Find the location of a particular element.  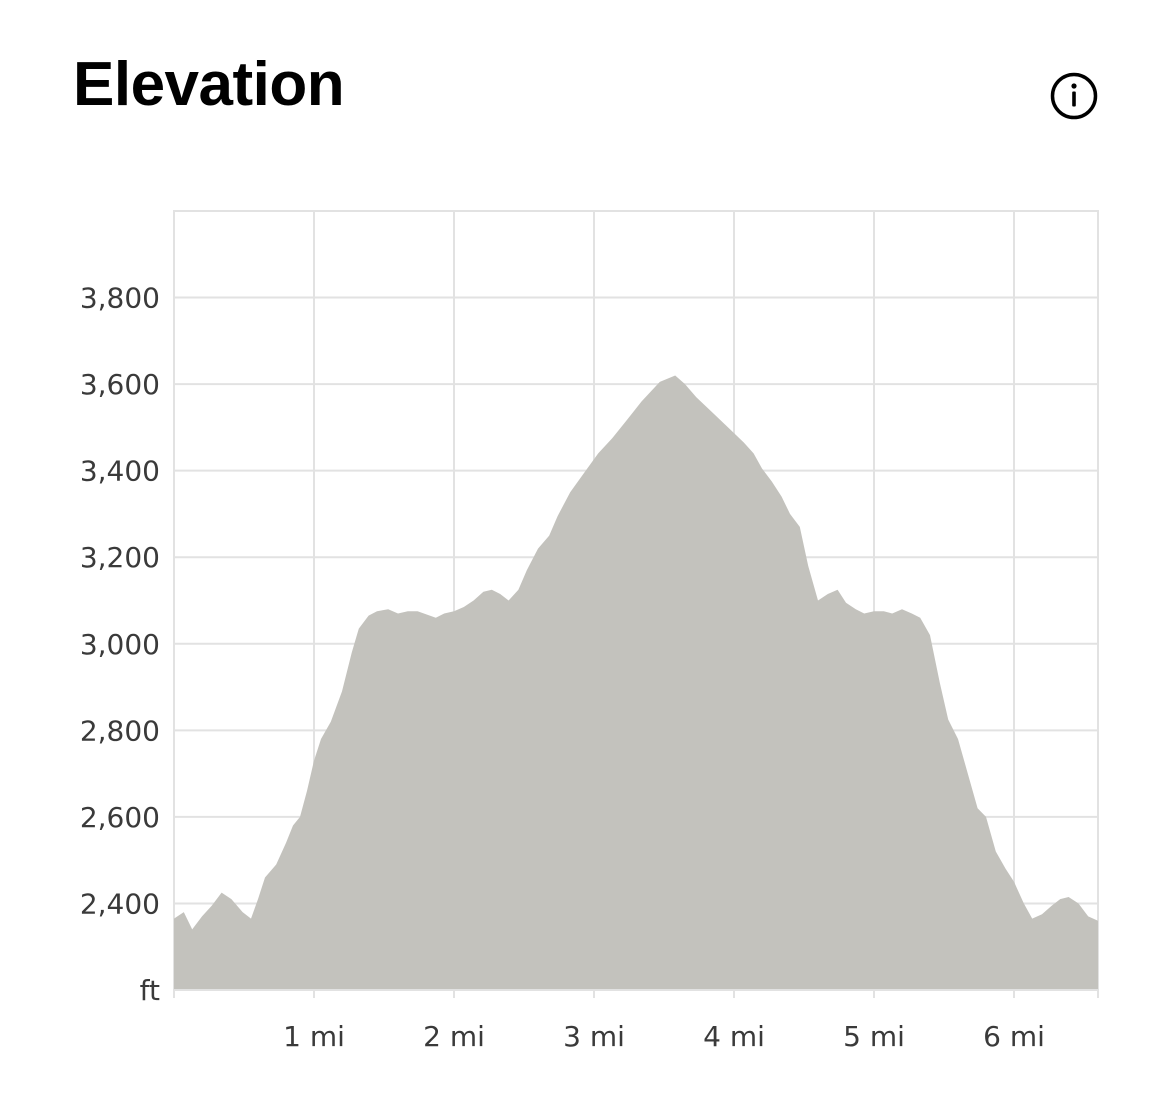

x-tick-label: 3 mi is located at coordinates (594, 1036).